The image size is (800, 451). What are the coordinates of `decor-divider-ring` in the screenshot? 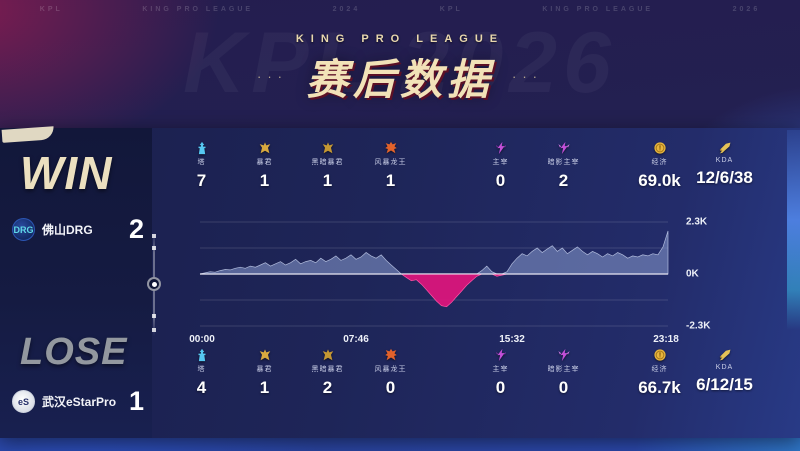 It's located at (154, 284).